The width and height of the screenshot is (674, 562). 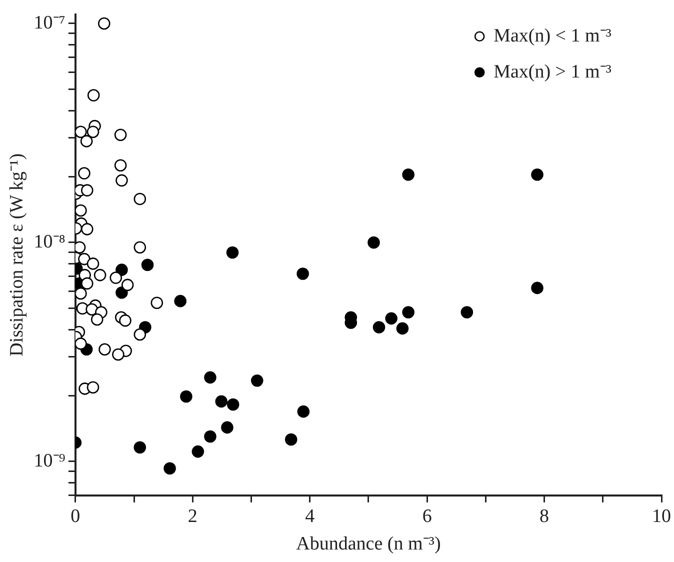 I want to click on legend-label: Max(n) < 1 m⁻³, so click(x=553, y=35).